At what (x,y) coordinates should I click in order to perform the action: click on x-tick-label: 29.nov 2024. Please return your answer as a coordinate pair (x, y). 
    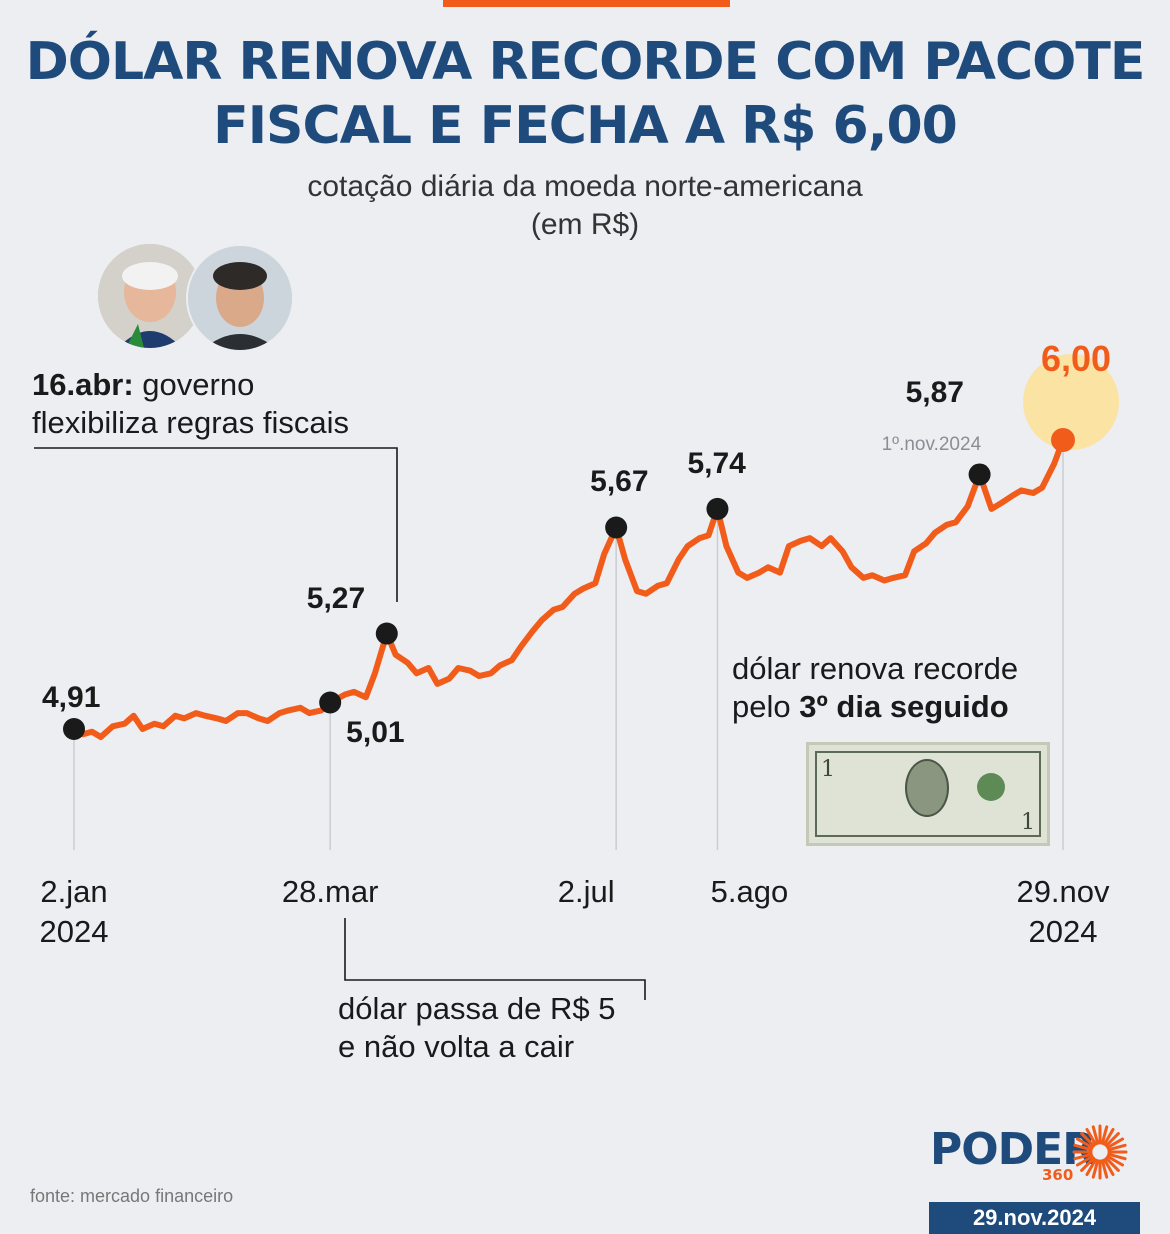
    Looking at the image, I should click on (1063, 911).